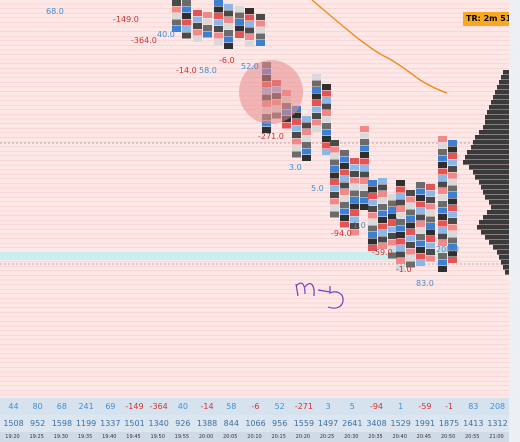 The height and width of the screenshot is (442, 520). What do you see at coordinates (110, 423) in the screenshot?
I see `volume-cell: 1337` at bounding box center [110, 423].